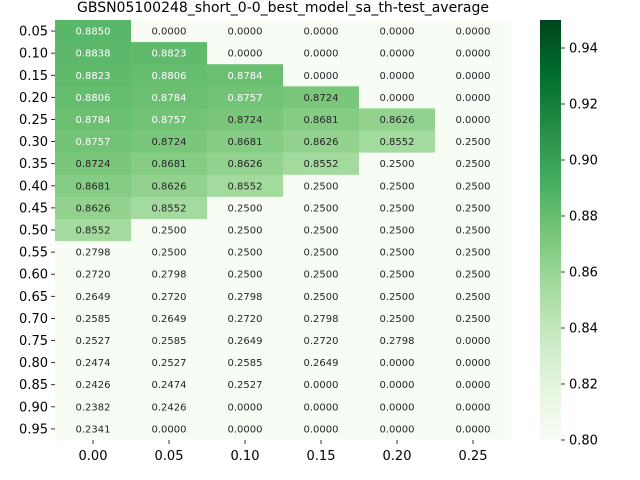  I want to click on y-tick-label: 0.80, so click(33, 363).